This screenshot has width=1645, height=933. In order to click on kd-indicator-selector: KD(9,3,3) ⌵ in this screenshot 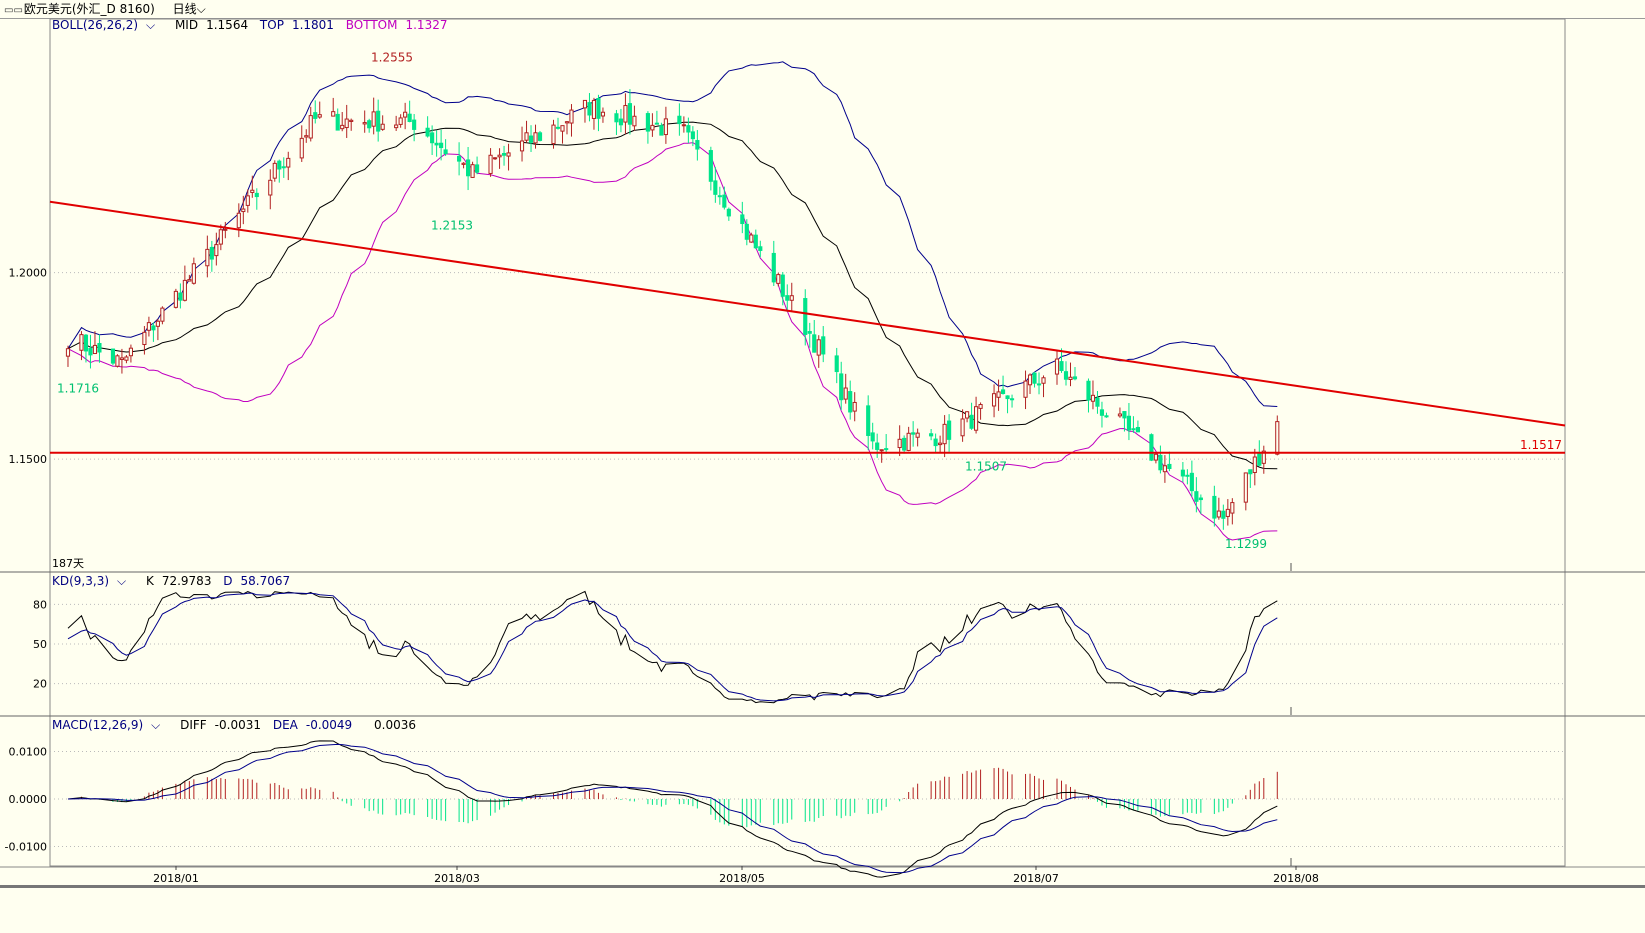, I will do `click(93, 581)`.